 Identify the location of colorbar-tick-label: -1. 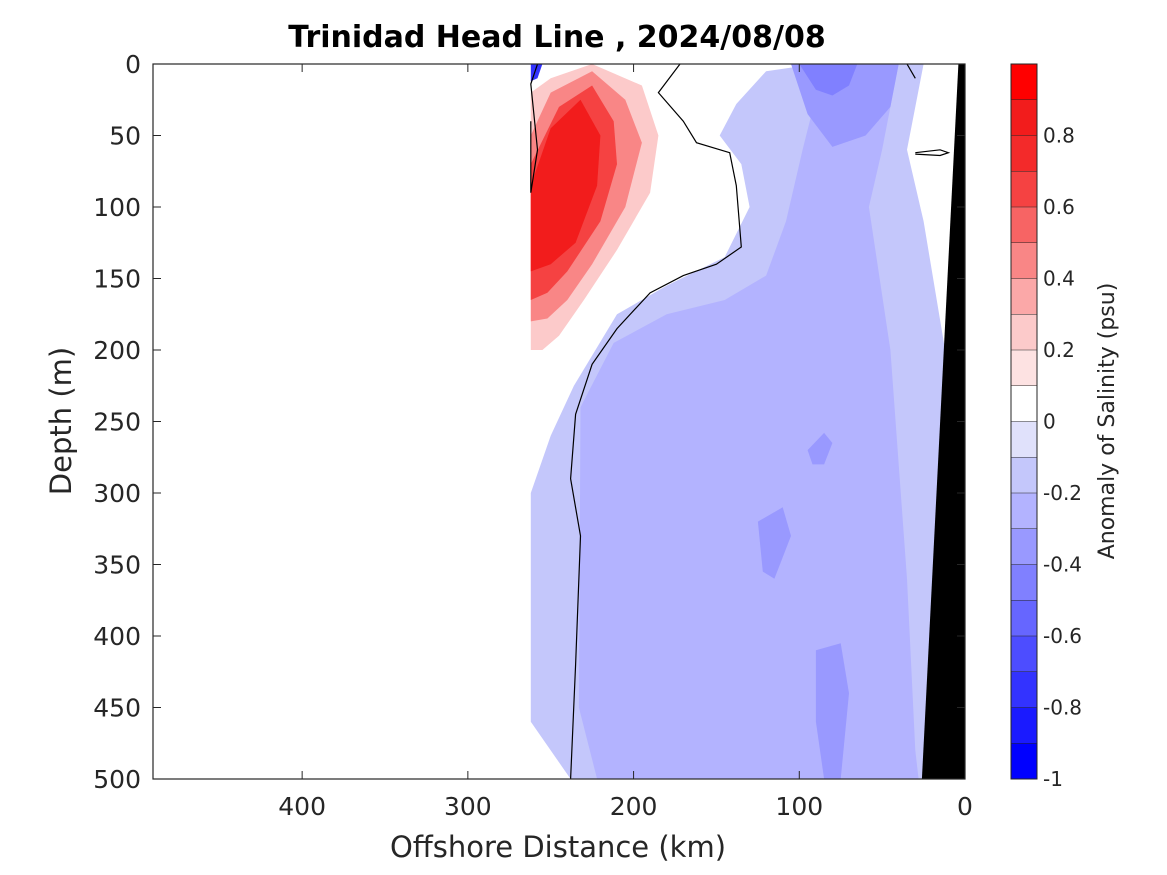
(1053, 779).